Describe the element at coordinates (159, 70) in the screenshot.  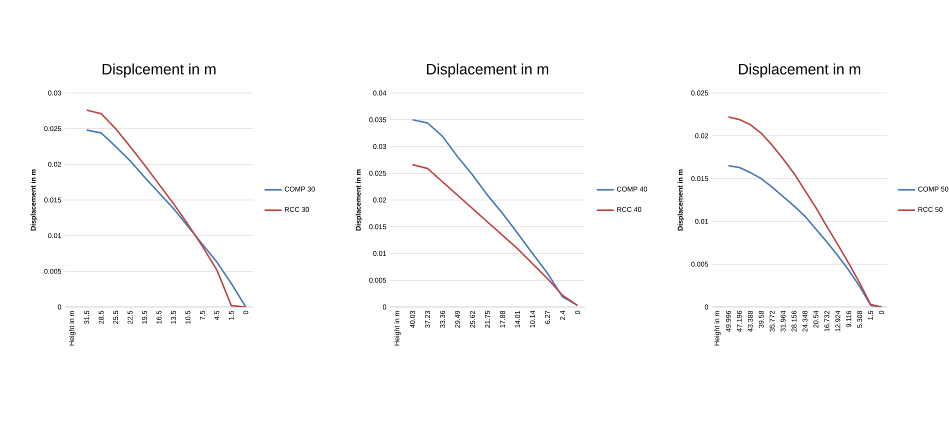
I see `chart-title: Displcement in m` at that location.